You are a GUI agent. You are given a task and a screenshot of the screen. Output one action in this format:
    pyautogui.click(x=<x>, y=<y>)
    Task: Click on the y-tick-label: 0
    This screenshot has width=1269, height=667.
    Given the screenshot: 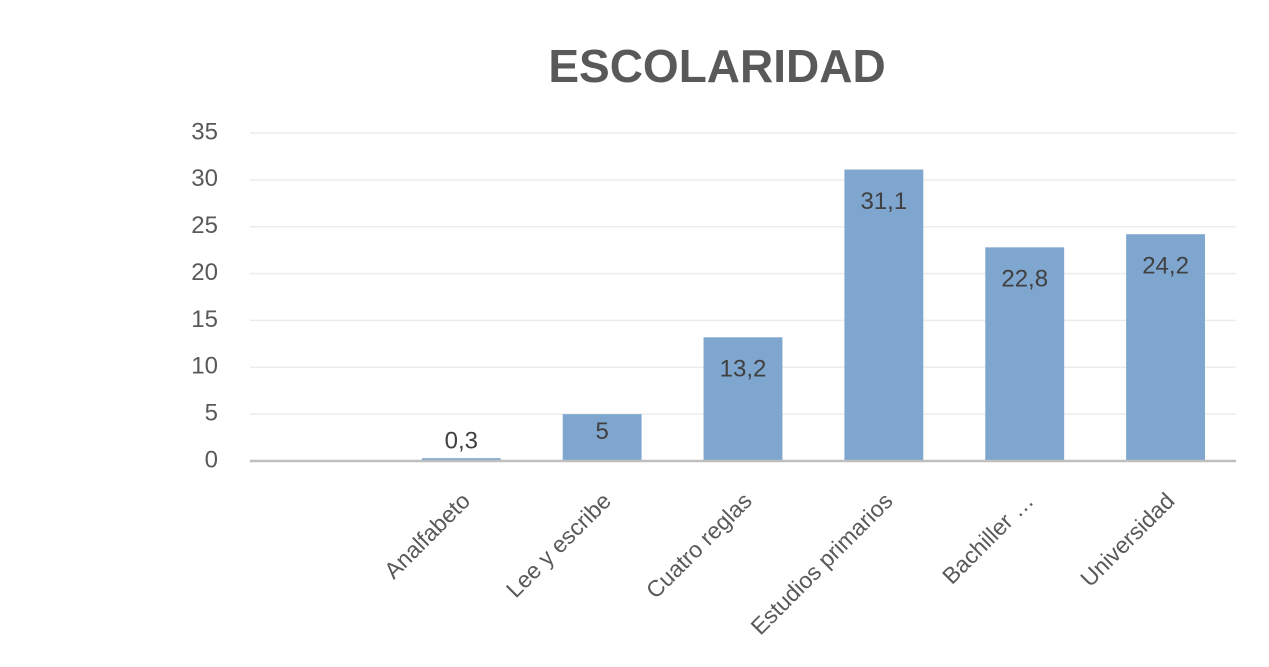 What is the action you would take?
    pyautogui.click(x=211, y=459)
    